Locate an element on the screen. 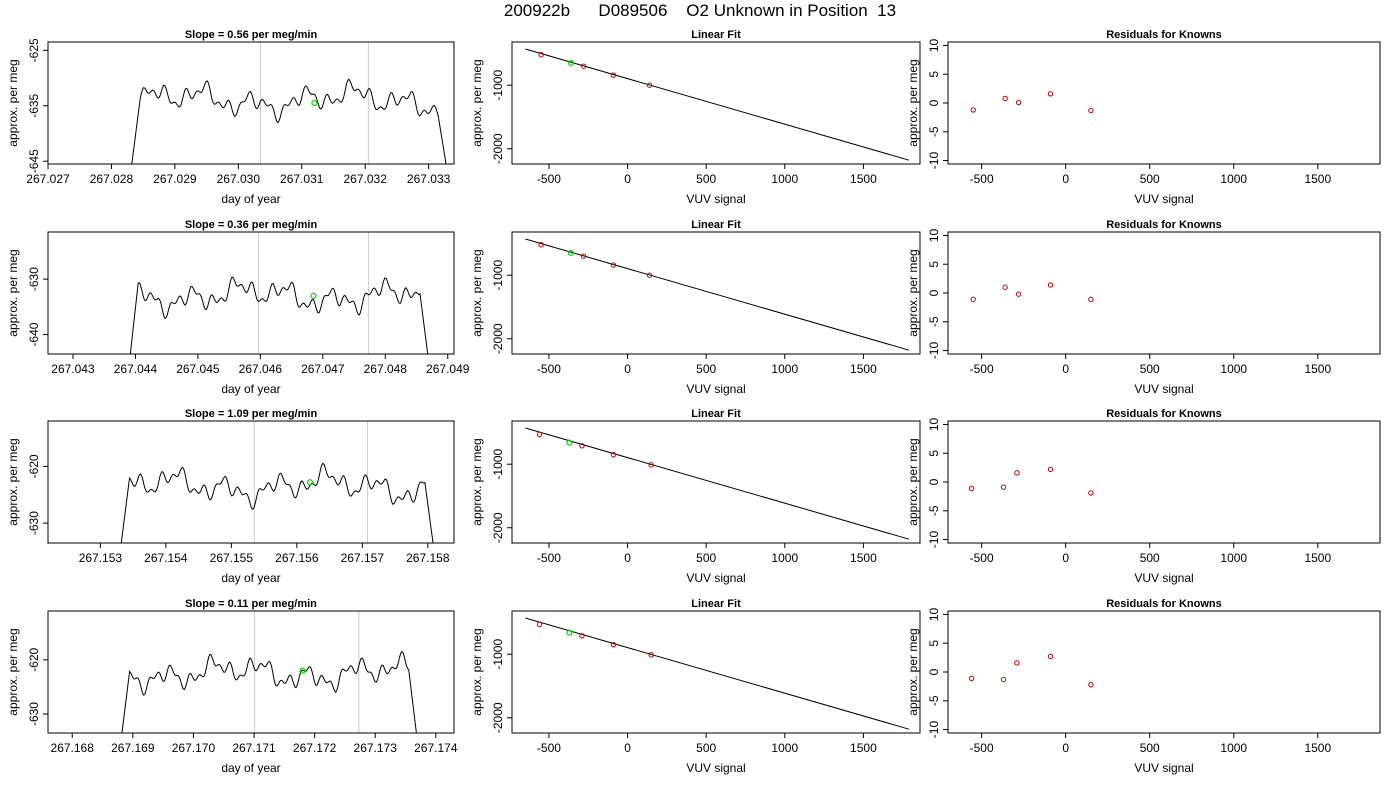 The image size is (1400, 800). x-tick-label: 267.048 is located at coordinates (386, 369).